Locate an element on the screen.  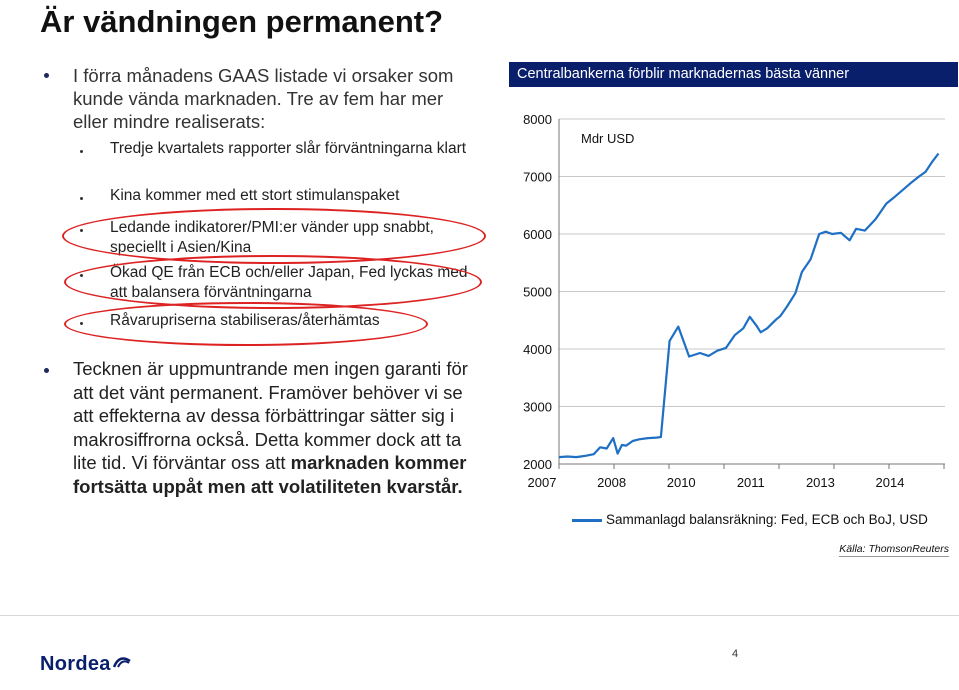
x-tick-label: 2014 is located at coordinates (890, 482).